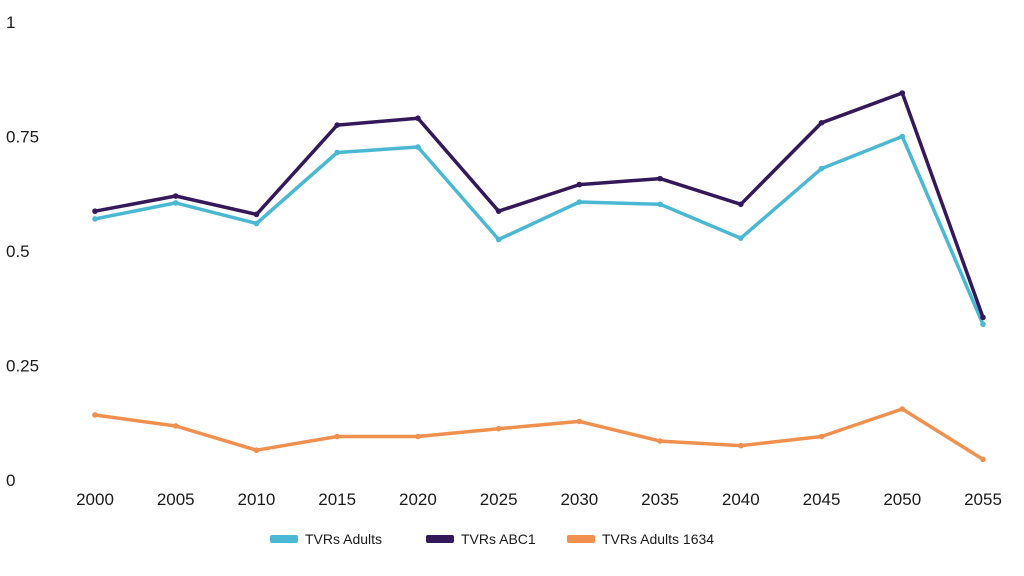  What do you see at coordinates (22, 366) in the screenshot?
I see `y-tick-label: 0.25` at bounding box center [22, 366].